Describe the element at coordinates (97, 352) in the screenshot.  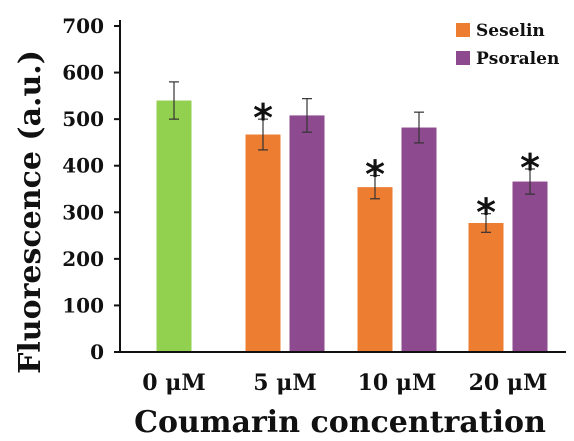
I see `y-tick-label: 0` at that location.